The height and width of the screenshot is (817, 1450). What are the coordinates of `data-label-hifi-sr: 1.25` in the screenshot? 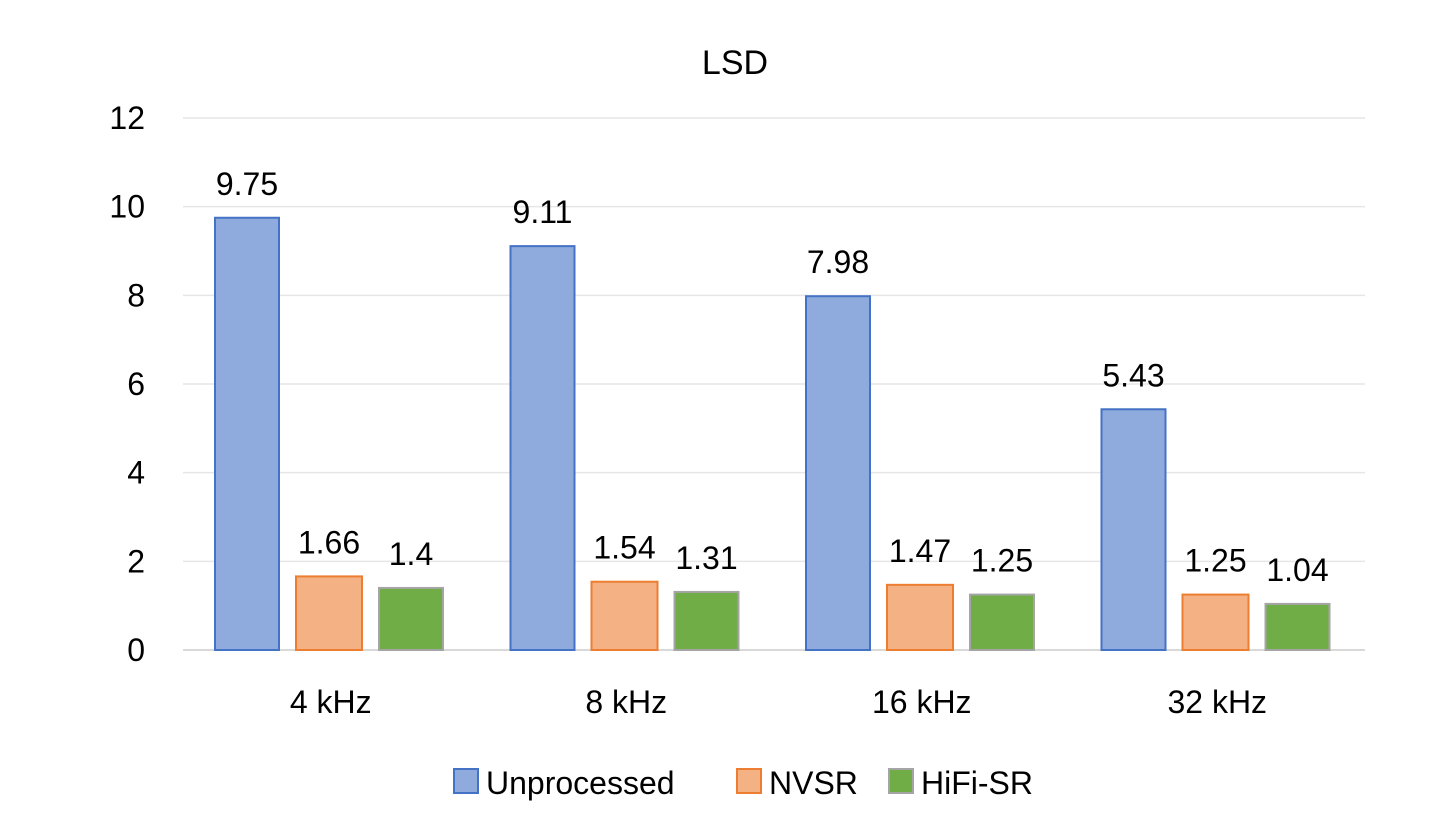 It's located at (1002, 561).